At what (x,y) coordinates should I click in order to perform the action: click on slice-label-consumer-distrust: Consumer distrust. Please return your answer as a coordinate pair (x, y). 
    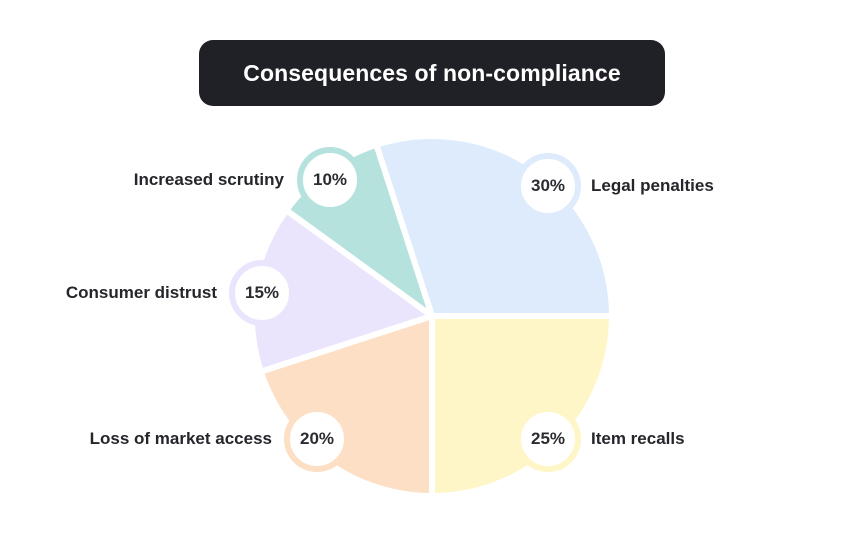
    Looking at the image, I should click on (141, 292).